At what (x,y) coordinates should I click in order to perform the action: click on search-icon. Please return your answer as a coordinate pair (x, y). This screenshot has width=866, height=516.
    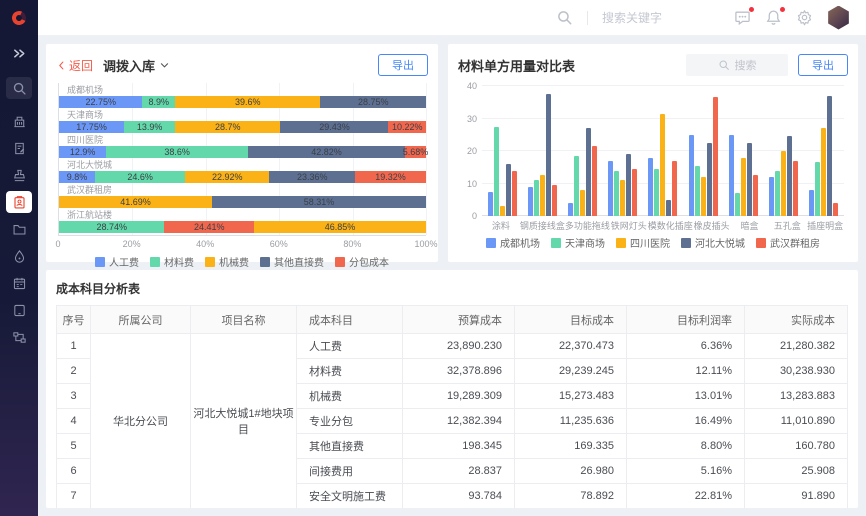
    Looking at the image, I should click on (564, 17).